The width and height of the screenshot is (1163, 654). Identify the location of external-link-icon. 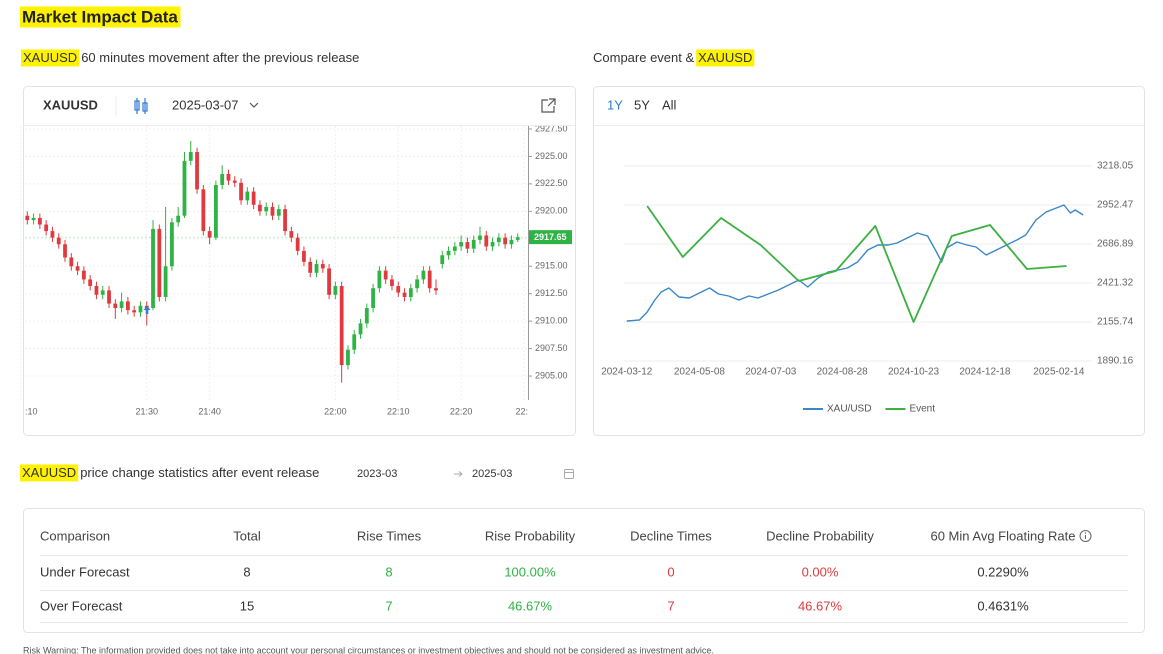
(548, 105).